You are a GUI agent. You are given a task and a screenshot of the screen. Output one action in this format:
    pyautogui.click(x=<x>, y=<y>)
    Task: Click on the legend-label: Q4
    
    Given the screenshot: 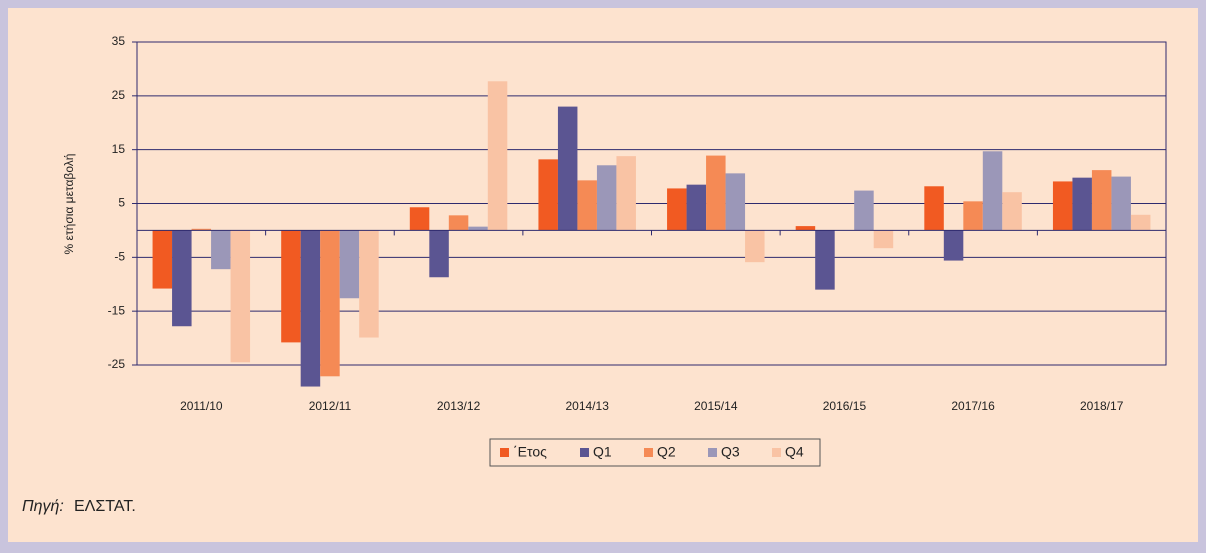 What is the action you would take?
    pyautogui.click(x=794, y=452)
    